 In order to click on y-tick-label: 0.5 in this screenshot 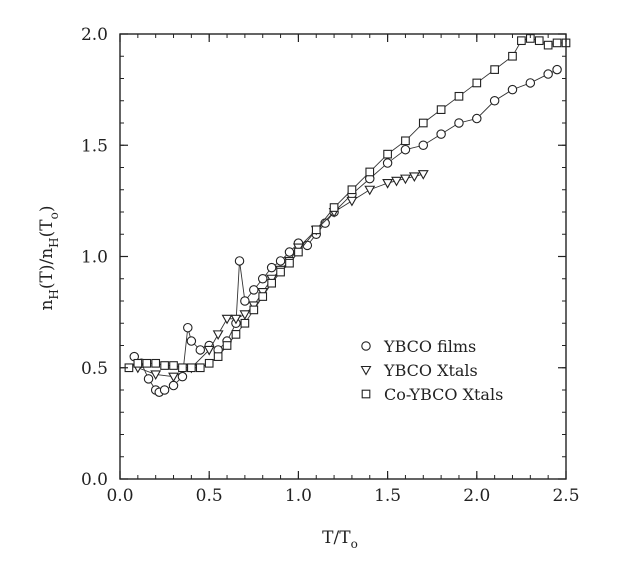, I will do `click(94, 369)`.